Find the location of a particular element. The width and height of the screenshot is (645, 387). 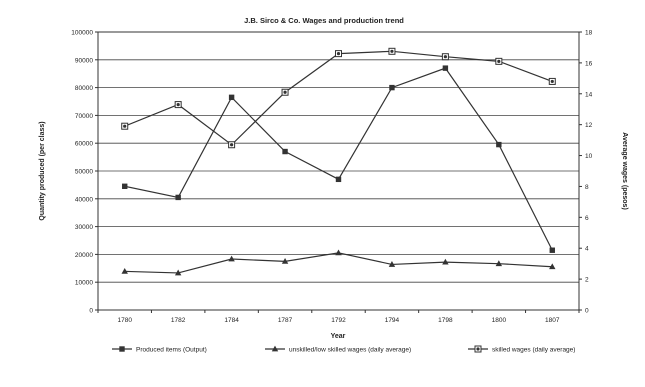

x-tick-label: 1798 is located at coordinates (445, 320).